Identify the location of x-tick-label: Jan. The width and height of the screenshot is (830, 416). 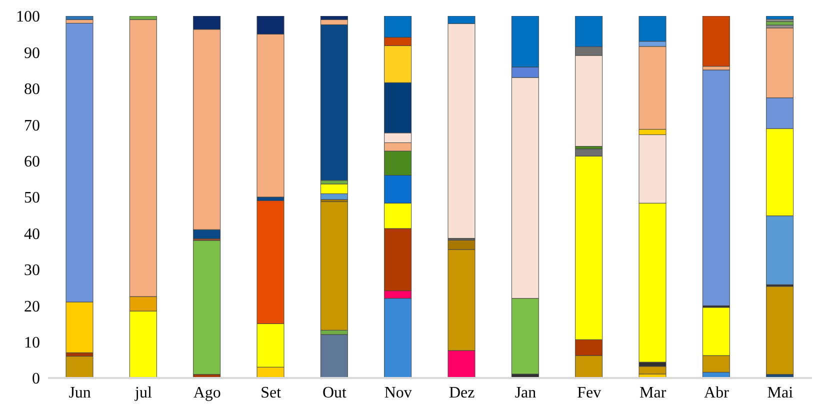
(525, 393).